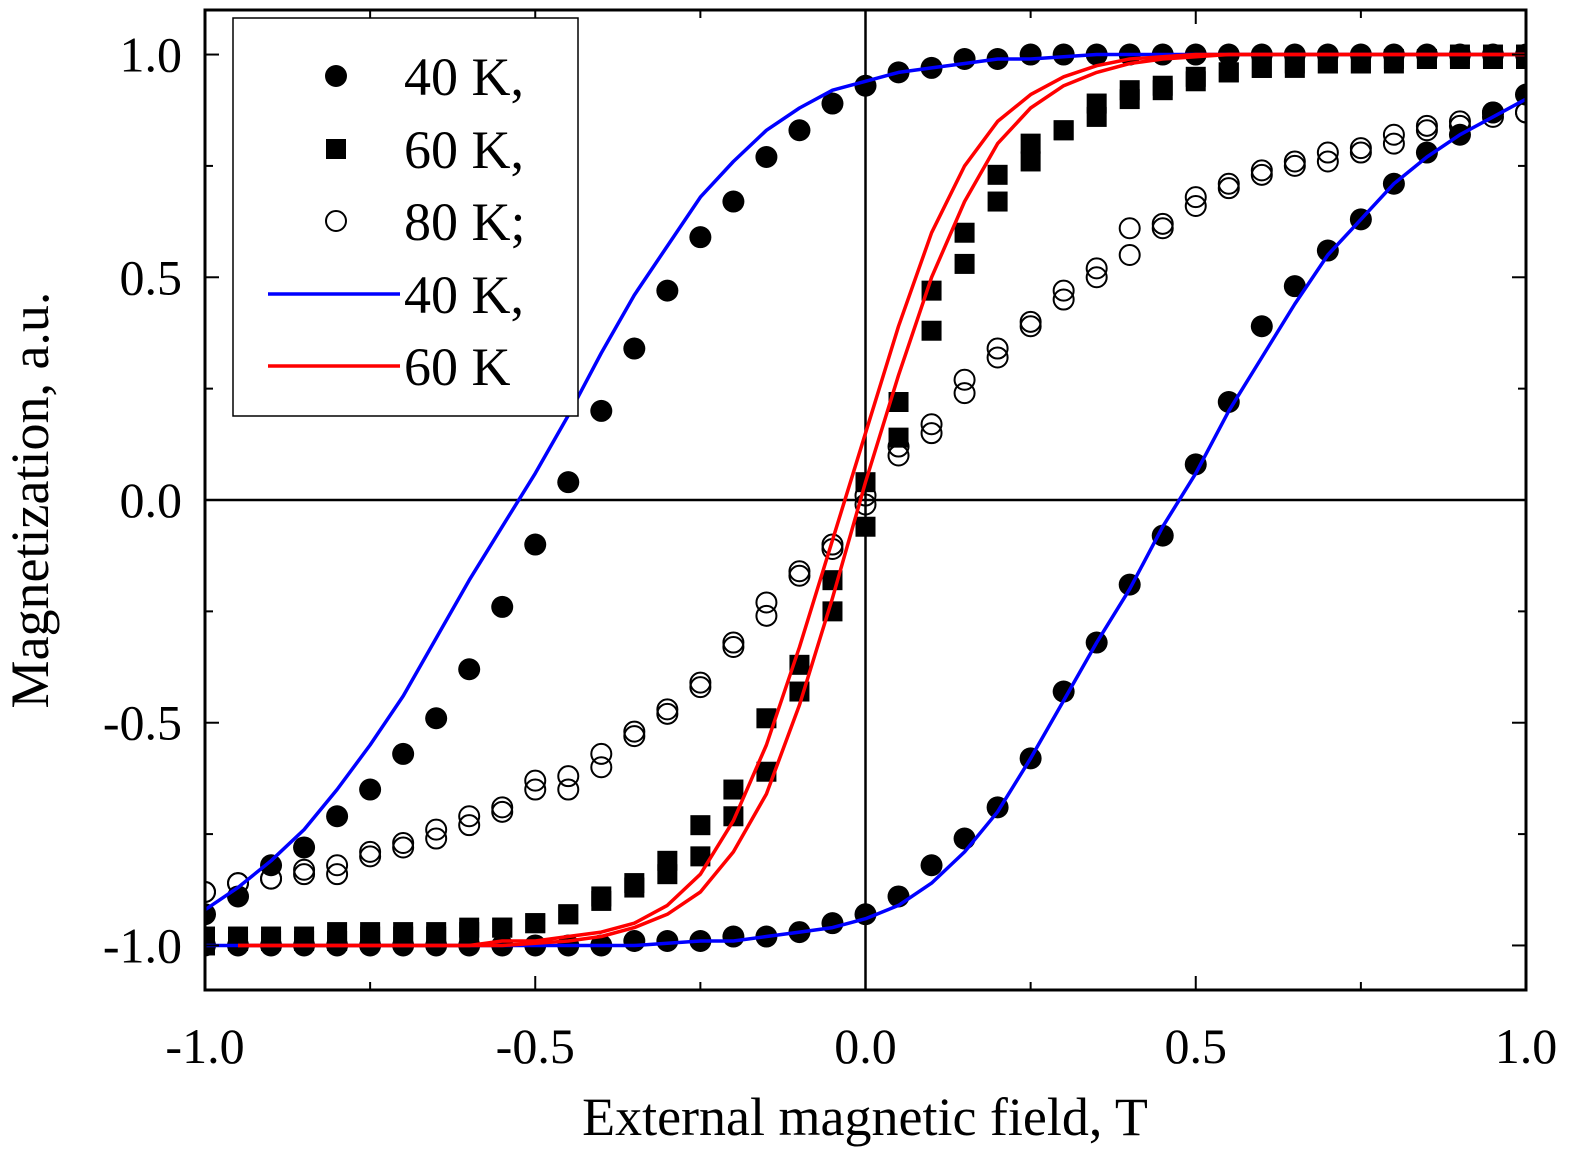  Describe the element at coordinates (151, 277) in the screenshot. I see `y-tick-label: 0.5` at that location.